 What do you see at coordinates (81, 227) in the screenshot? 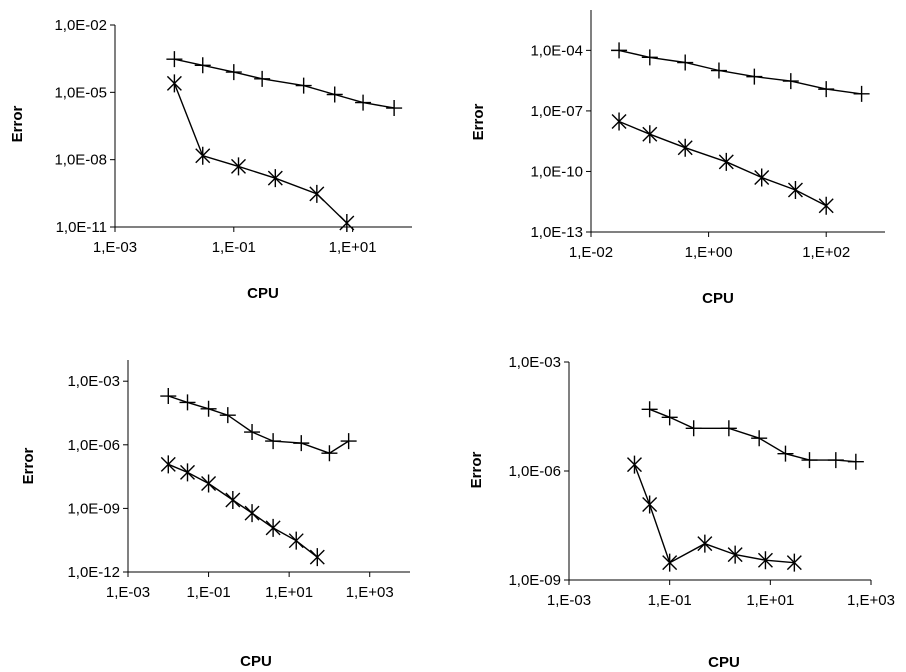
I see `y-tick-label: 1,0E-11` at bounding box center [81, 227].